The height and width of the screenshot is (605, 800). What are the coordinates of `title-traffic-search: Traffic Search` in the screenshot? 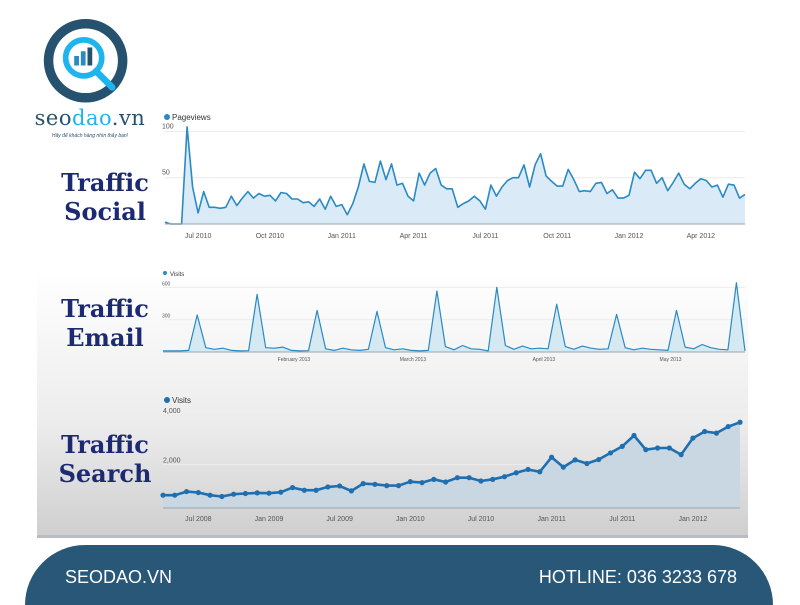 It's located at (105, 459).